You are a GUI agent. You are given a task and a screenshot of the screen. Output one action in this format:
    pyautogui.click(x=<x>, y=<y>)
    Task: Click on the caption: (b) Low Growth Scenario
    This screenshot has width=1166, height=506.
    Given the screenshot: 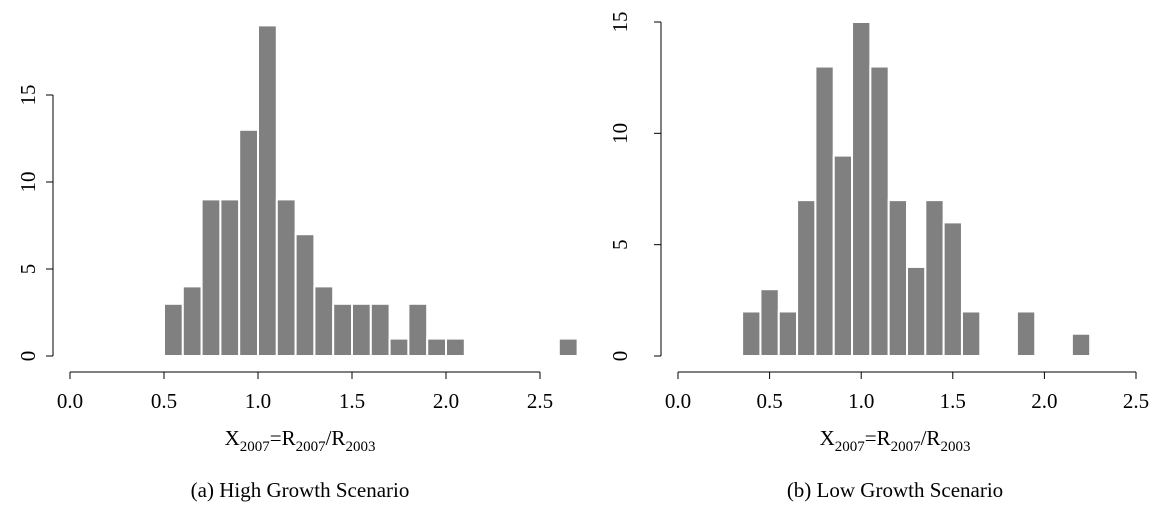 What is the action you would take?
    pyautogui.click(x=895, y=490)
    